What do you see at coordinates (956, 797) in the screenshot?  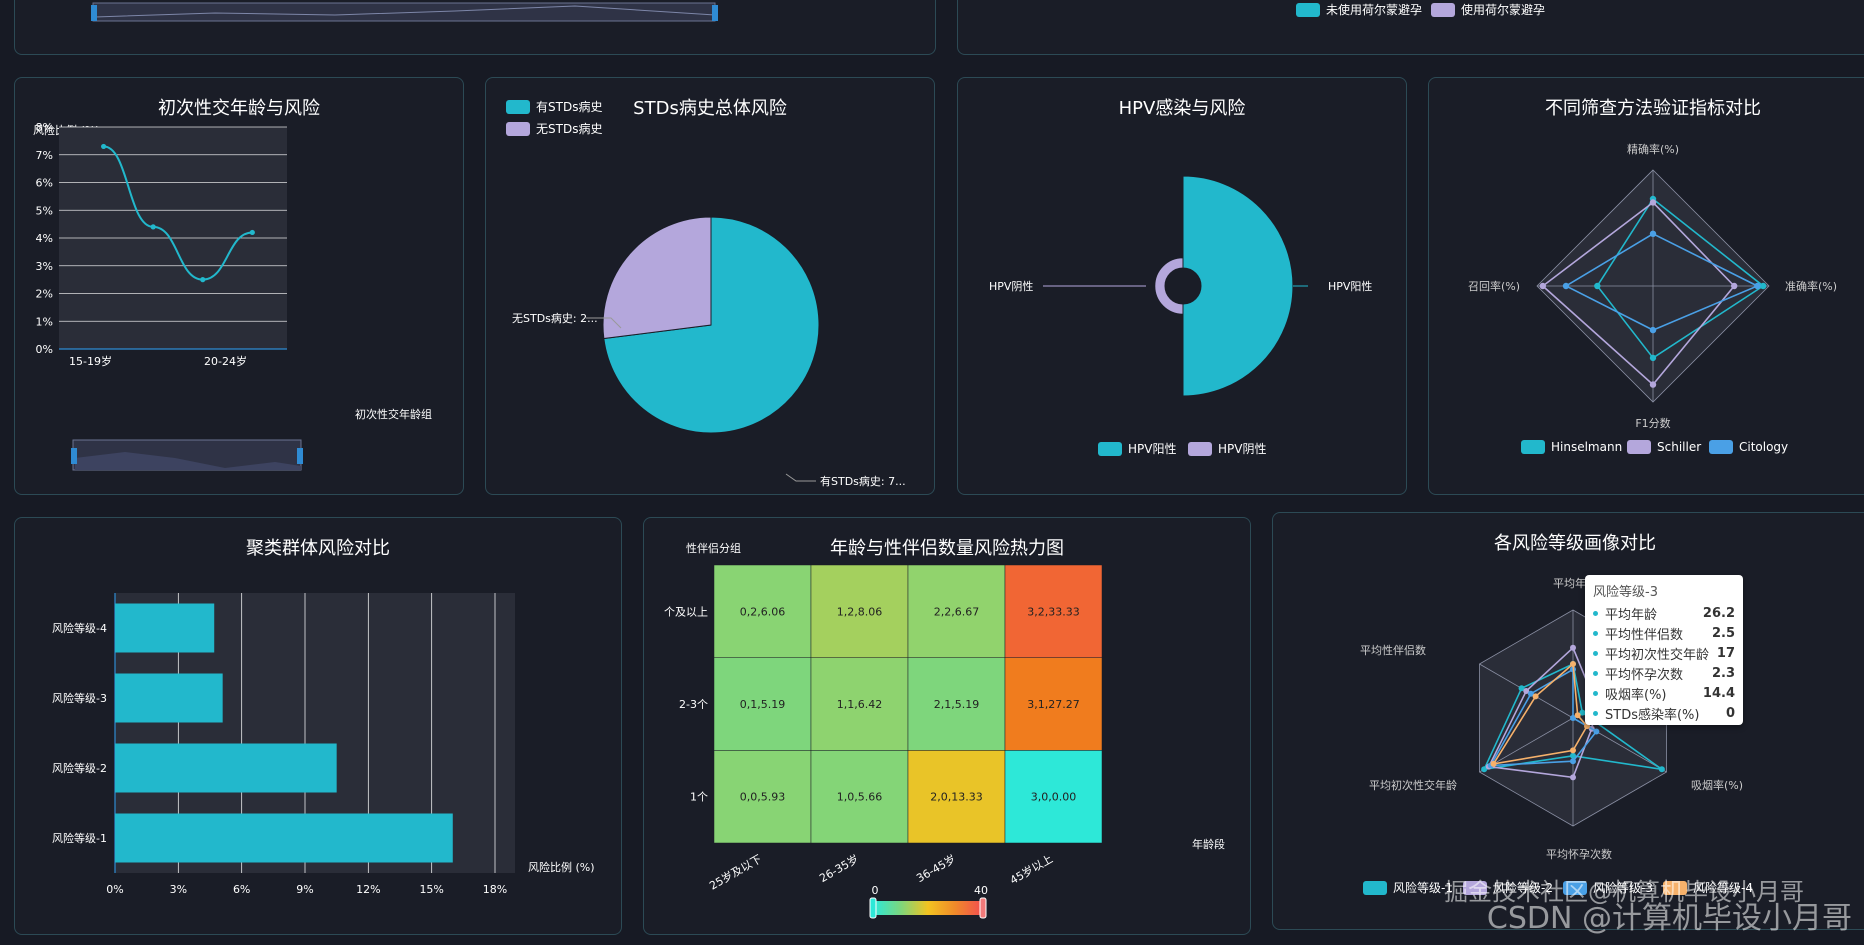 I see `cell-label: 2,0,13.33` at bounding box center [956, 797].